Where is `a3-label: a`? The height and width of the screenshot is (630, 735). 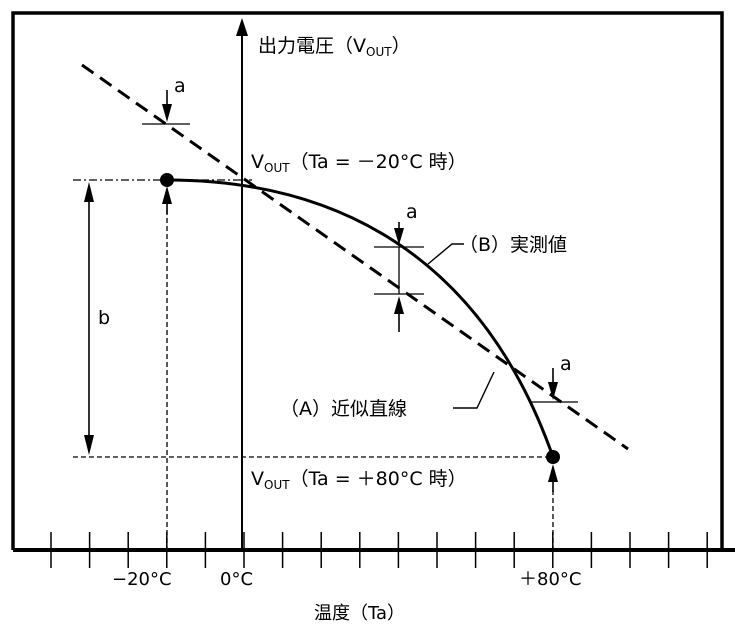 a3-label: a is located at coordinates (566, 364).